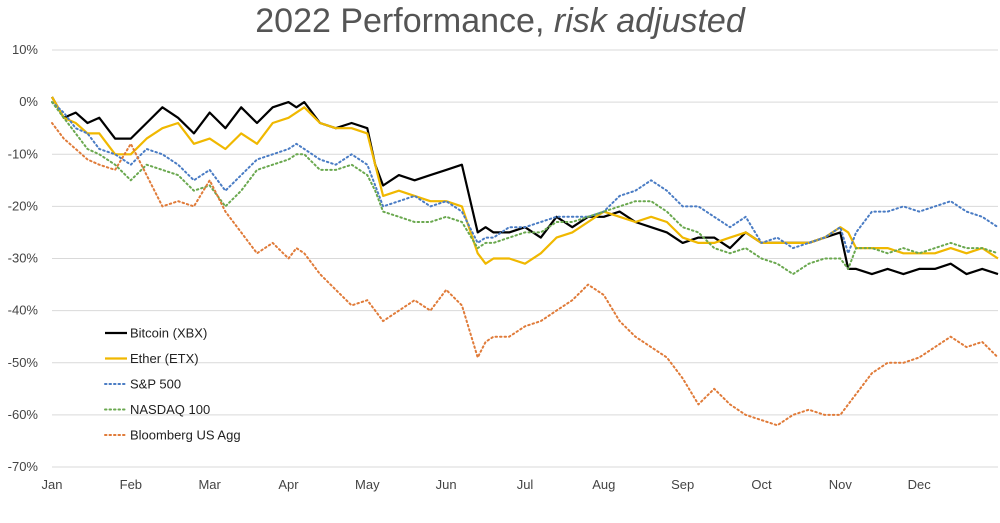 This screenshot has height=523, width=1000. What do you see at coordinates (682, 484) in the screenshot?
I see `x-tick-label: Sep` at bounding box center [682, 484].